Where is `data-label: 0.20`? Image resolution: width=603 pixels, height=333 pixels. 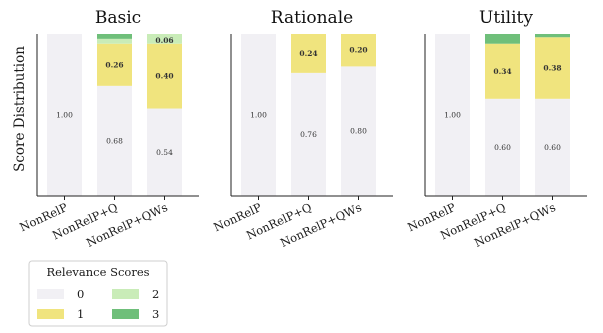
data-label: 0.20 is located at coordinates (358, 50).